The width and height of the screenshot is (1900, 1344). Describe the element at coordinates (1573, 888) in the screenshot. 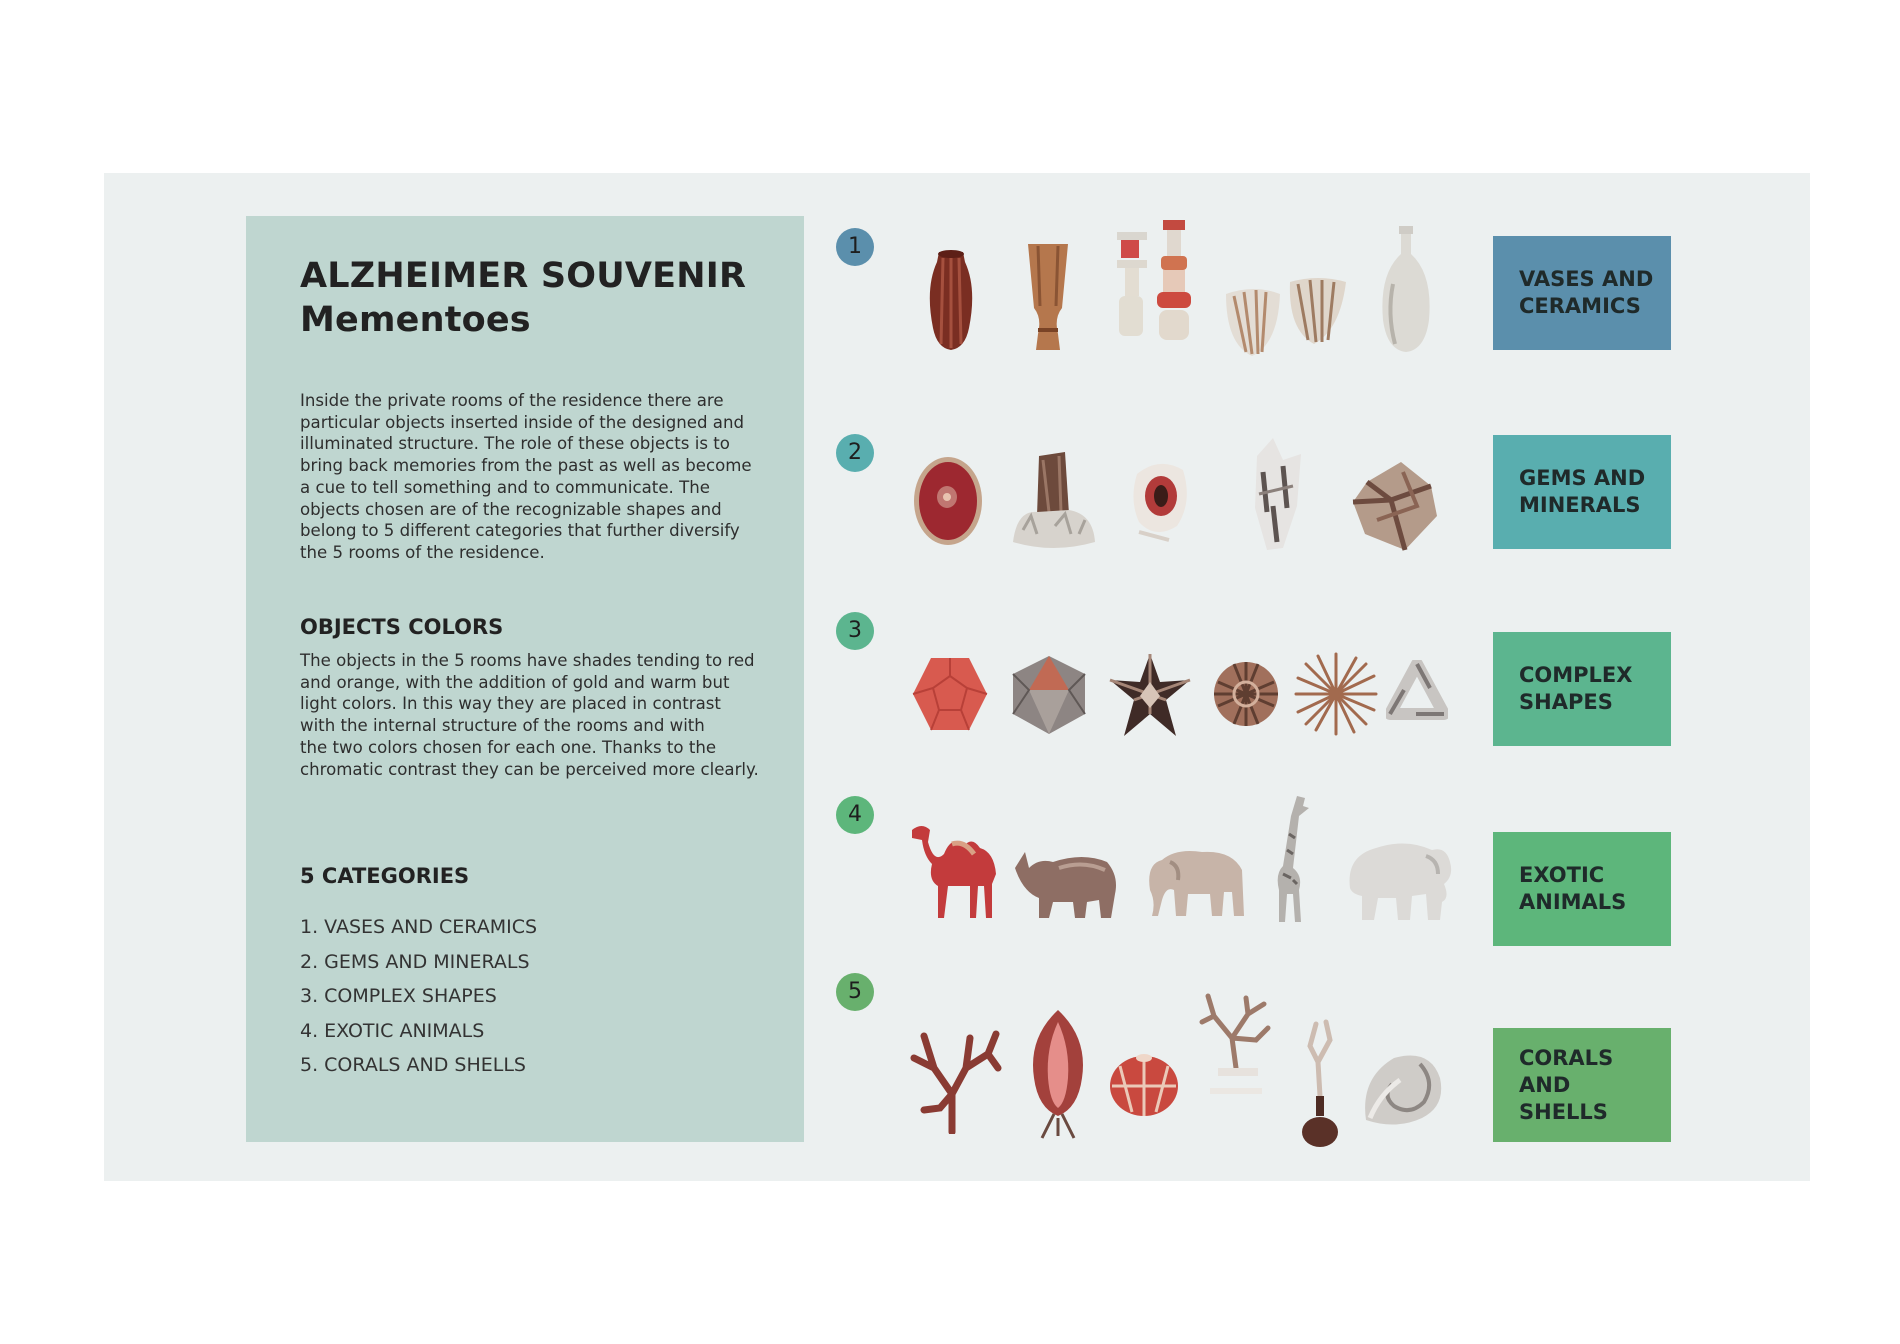

I see `category-label-text: EXOTIC ANIMALS` at that location.